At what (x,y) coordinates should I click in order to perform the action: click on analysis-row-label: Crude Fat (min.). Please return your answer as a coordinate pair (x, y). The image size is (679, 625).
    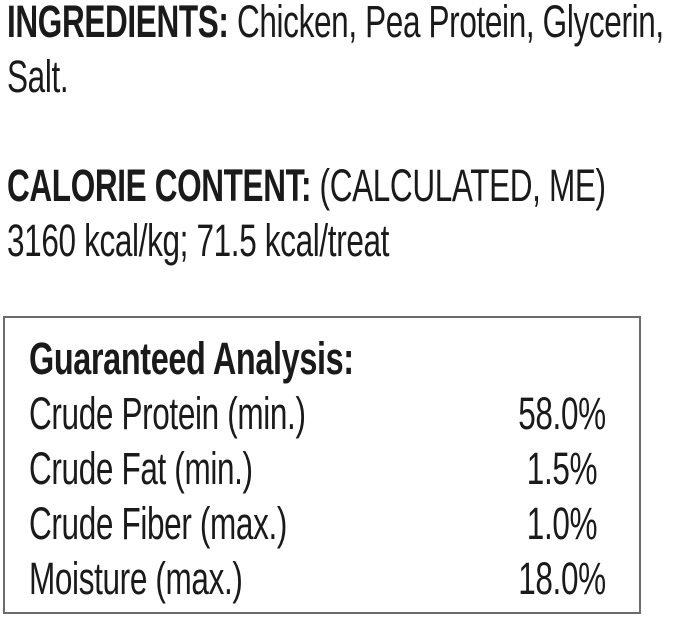
    Looking at the image, I should click on (141, 468).